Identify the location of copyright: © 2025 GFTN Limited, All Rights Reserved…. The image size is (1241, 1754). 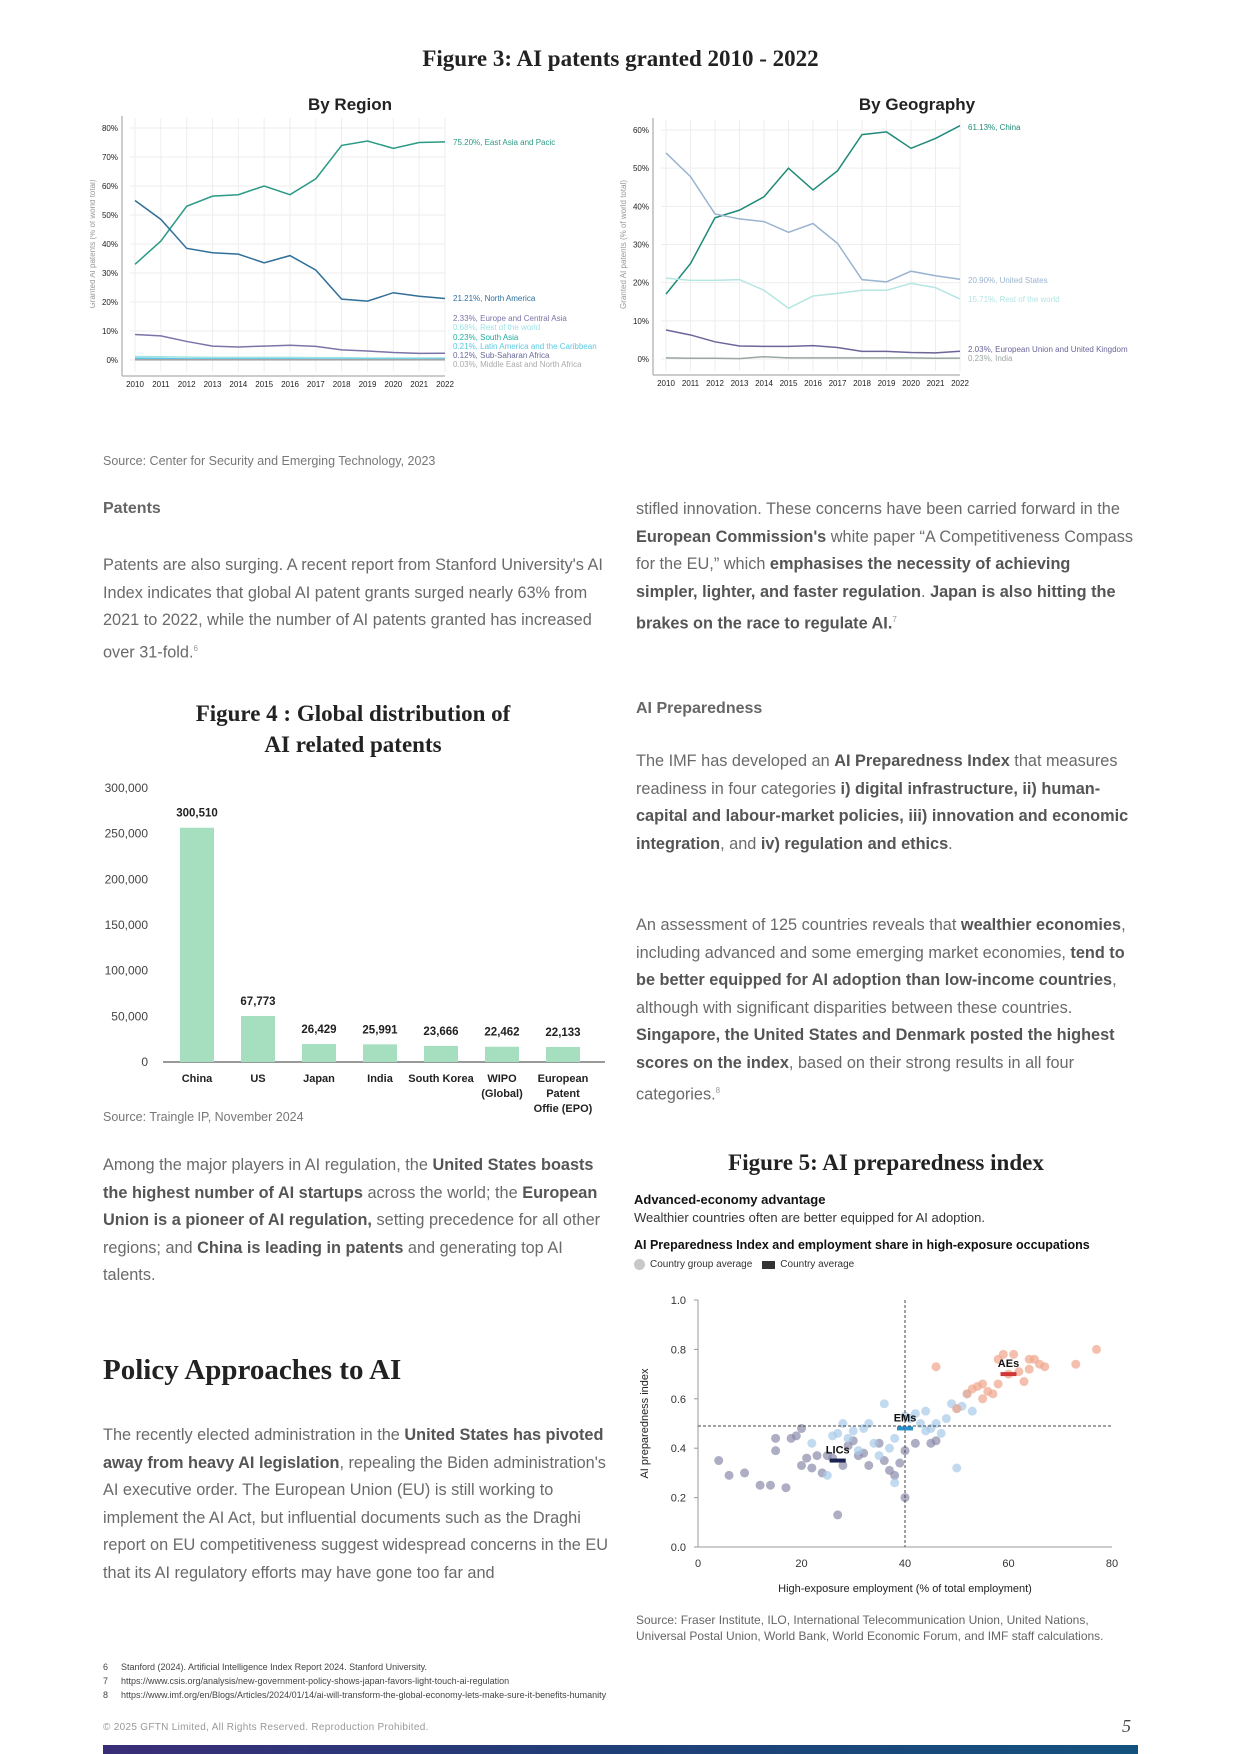
(266, 1727).